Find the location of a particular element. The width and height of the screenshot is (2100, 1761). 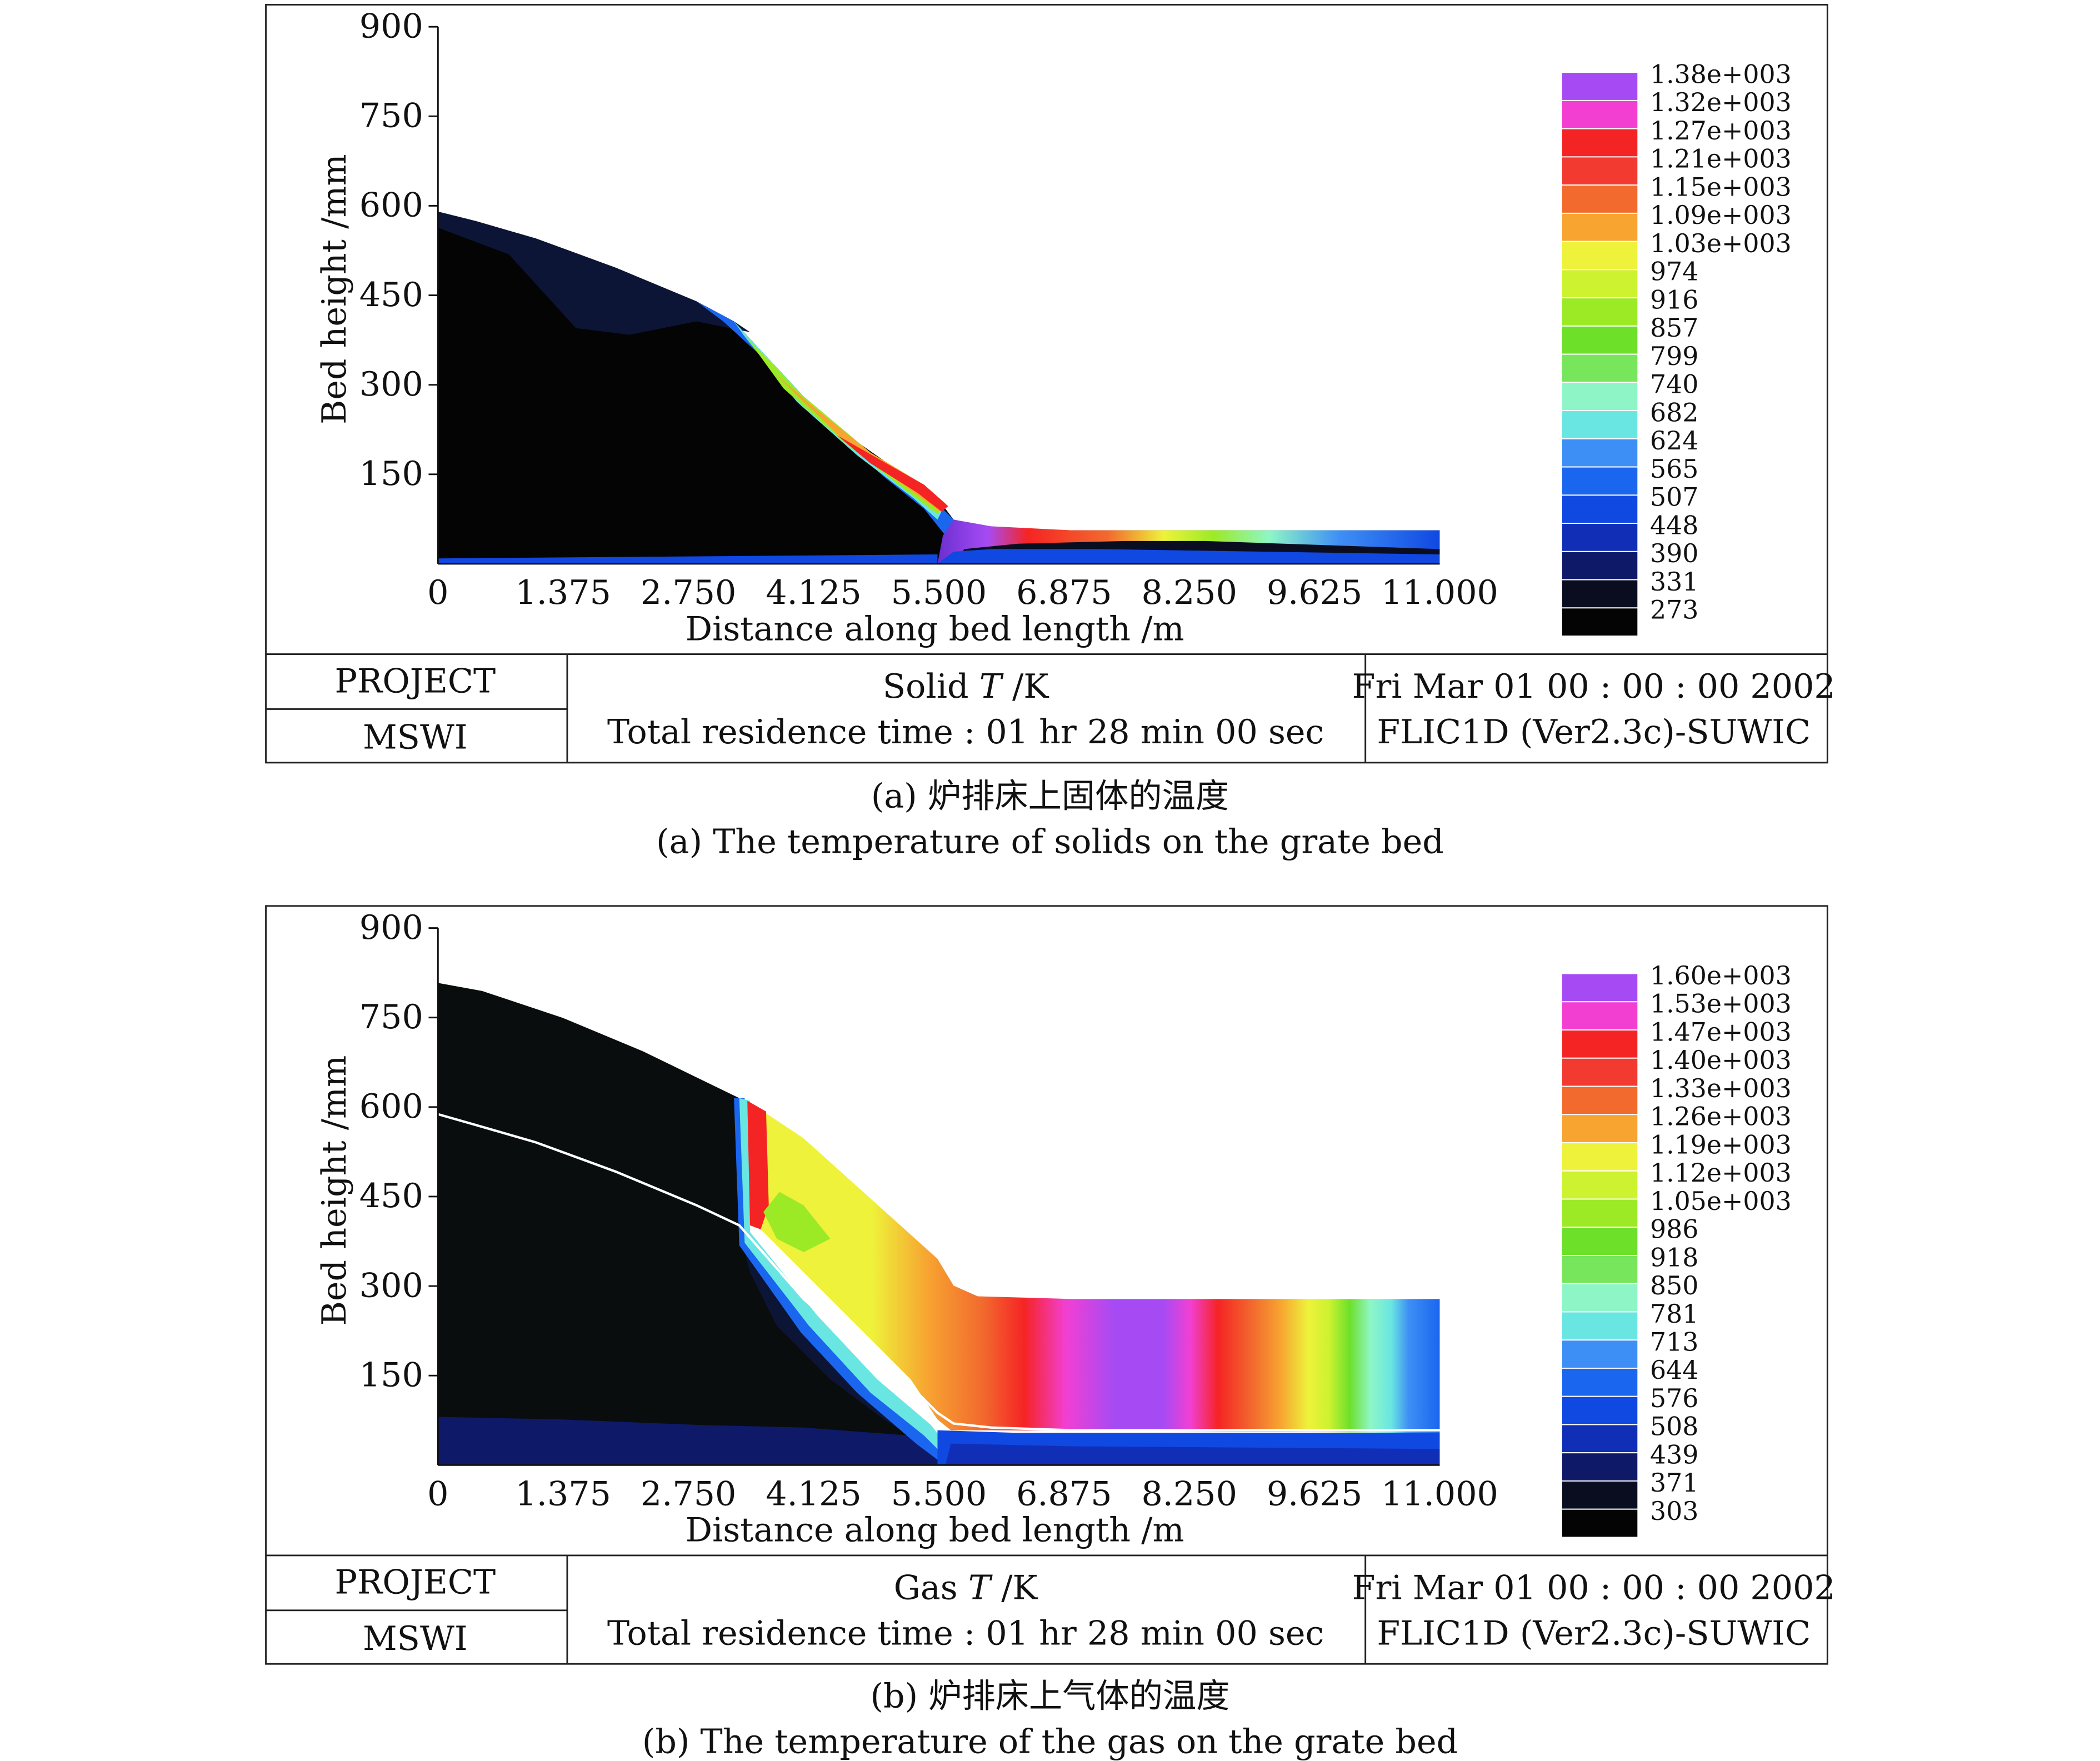

bed-navy-shell is located at coordinates (595, 273).